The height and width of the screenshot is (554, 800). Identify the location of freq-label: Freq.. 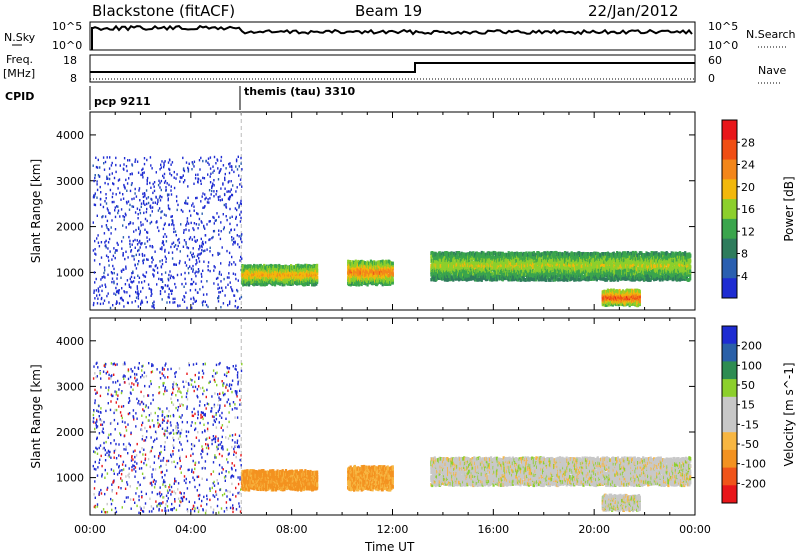
(19, 59).